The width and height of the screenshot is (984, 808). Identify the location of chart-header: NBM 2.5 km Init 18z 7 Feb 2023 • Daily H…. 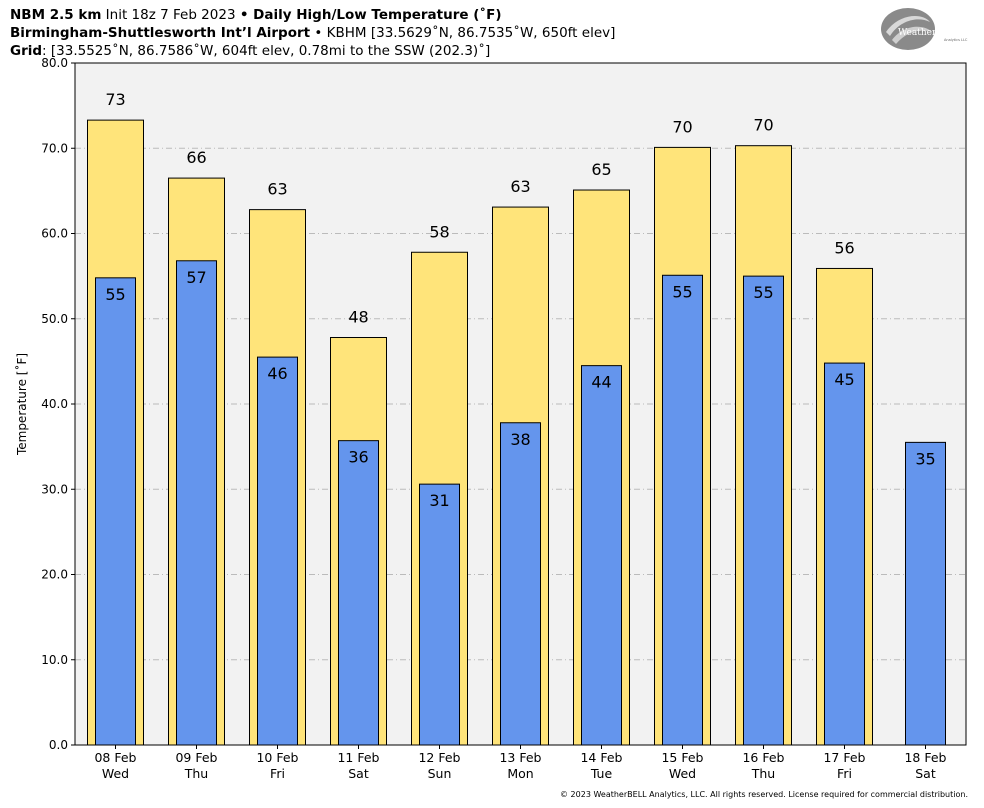
(312, 33).